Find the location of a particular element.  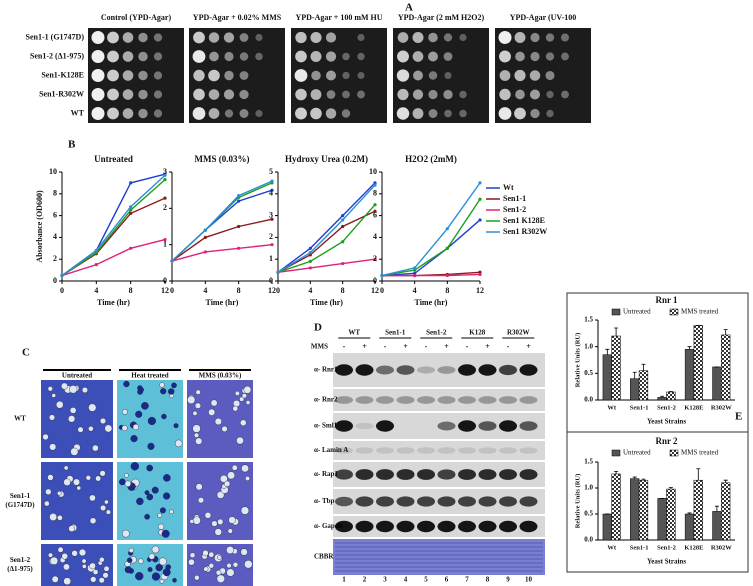

y-tick-label: 8 is located at coordinates (55, 193).